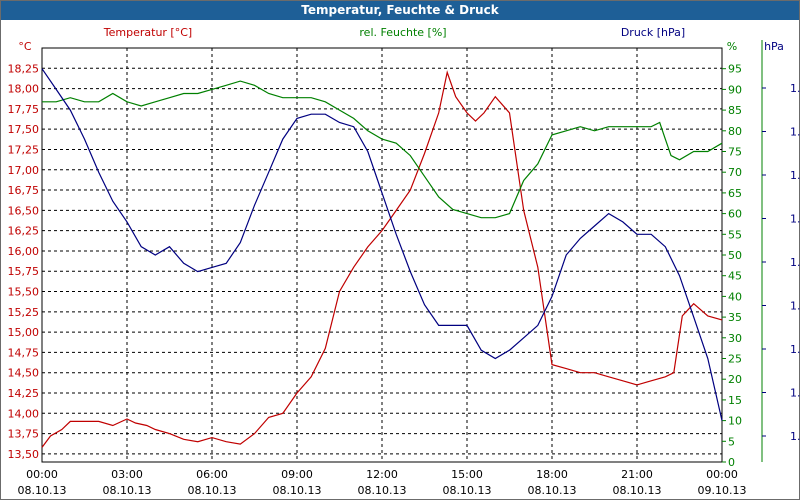  Describe the element at coordinates (402, 32) in the screenshot. I see `humidity-axis-title: rel. Feuchte [%]` at that location.